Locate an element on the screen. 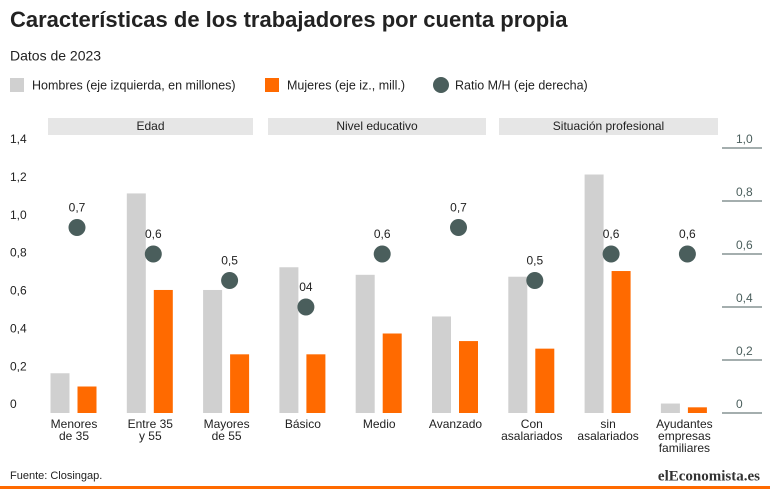  y2-tick-label: 0,8 is located at coordinates (744, 192).